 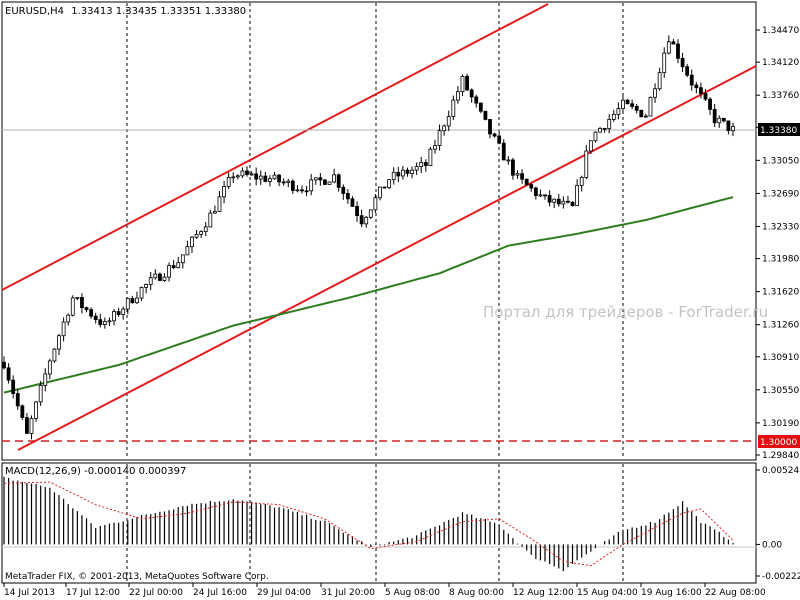 I want to click on macd-histogram, so click(x=368, y=524).